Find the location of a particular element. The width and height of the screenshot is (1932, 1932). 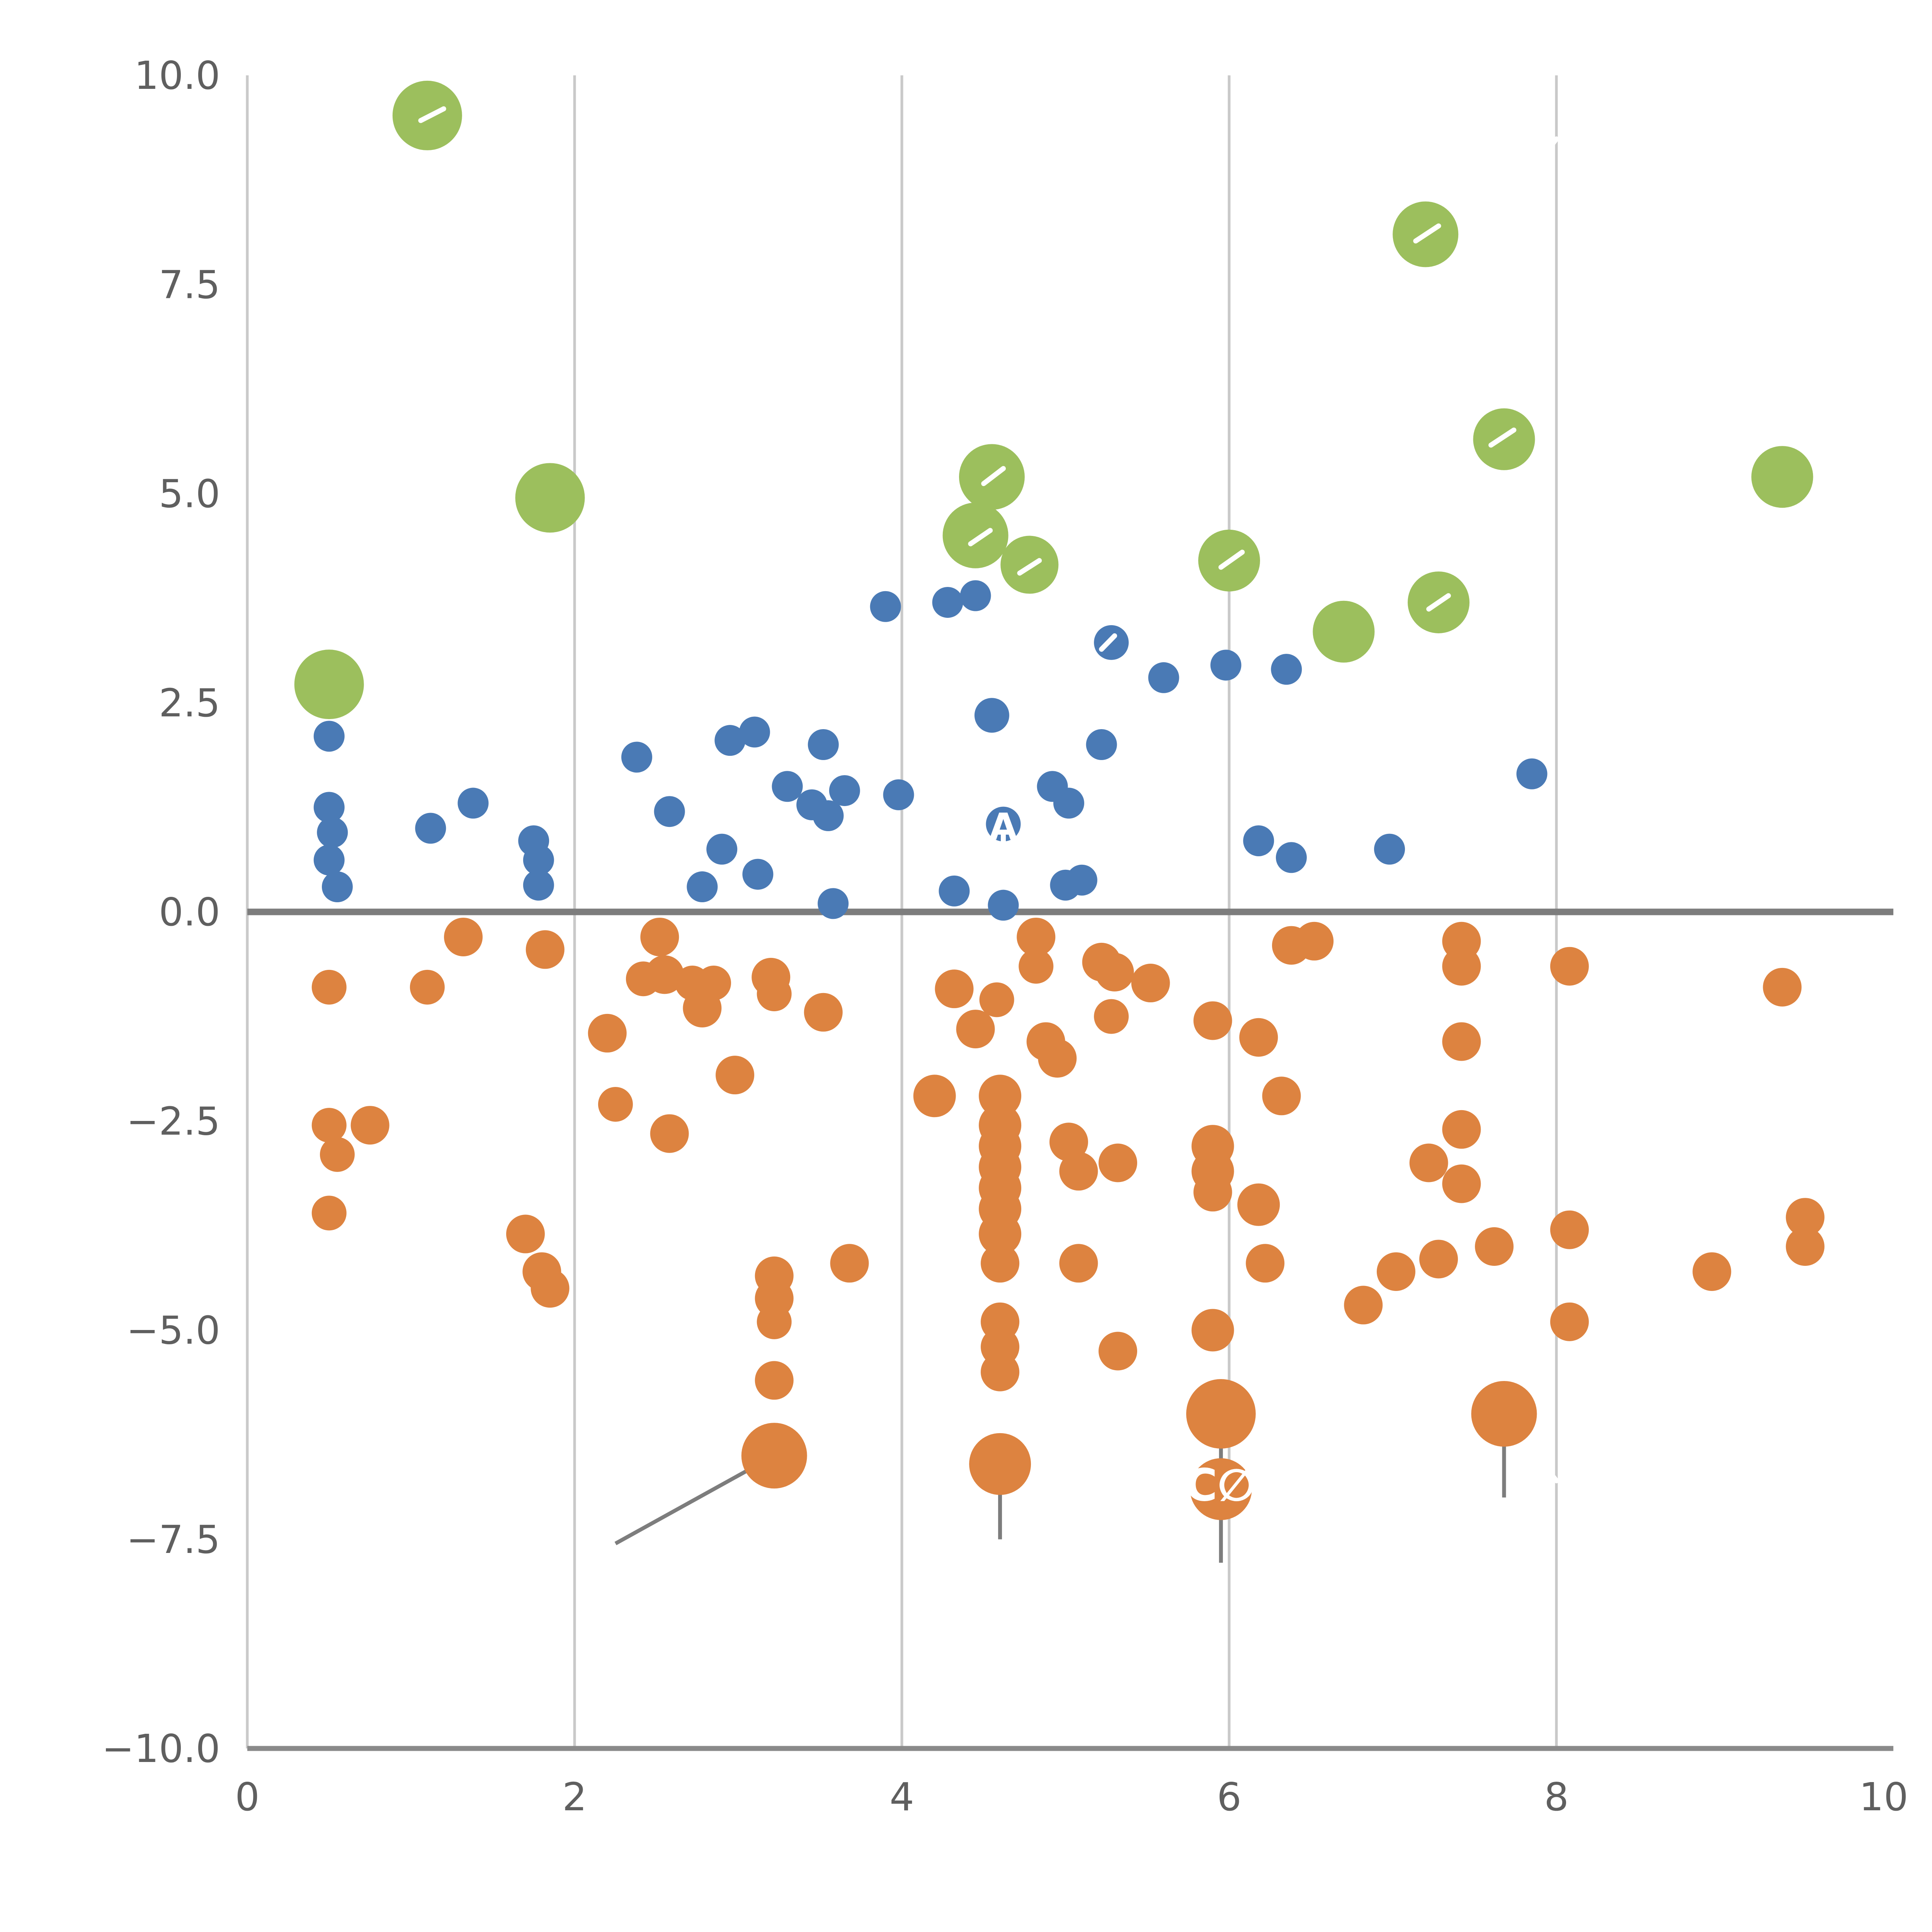

white-label: A is located at coordinates (1004, 827).